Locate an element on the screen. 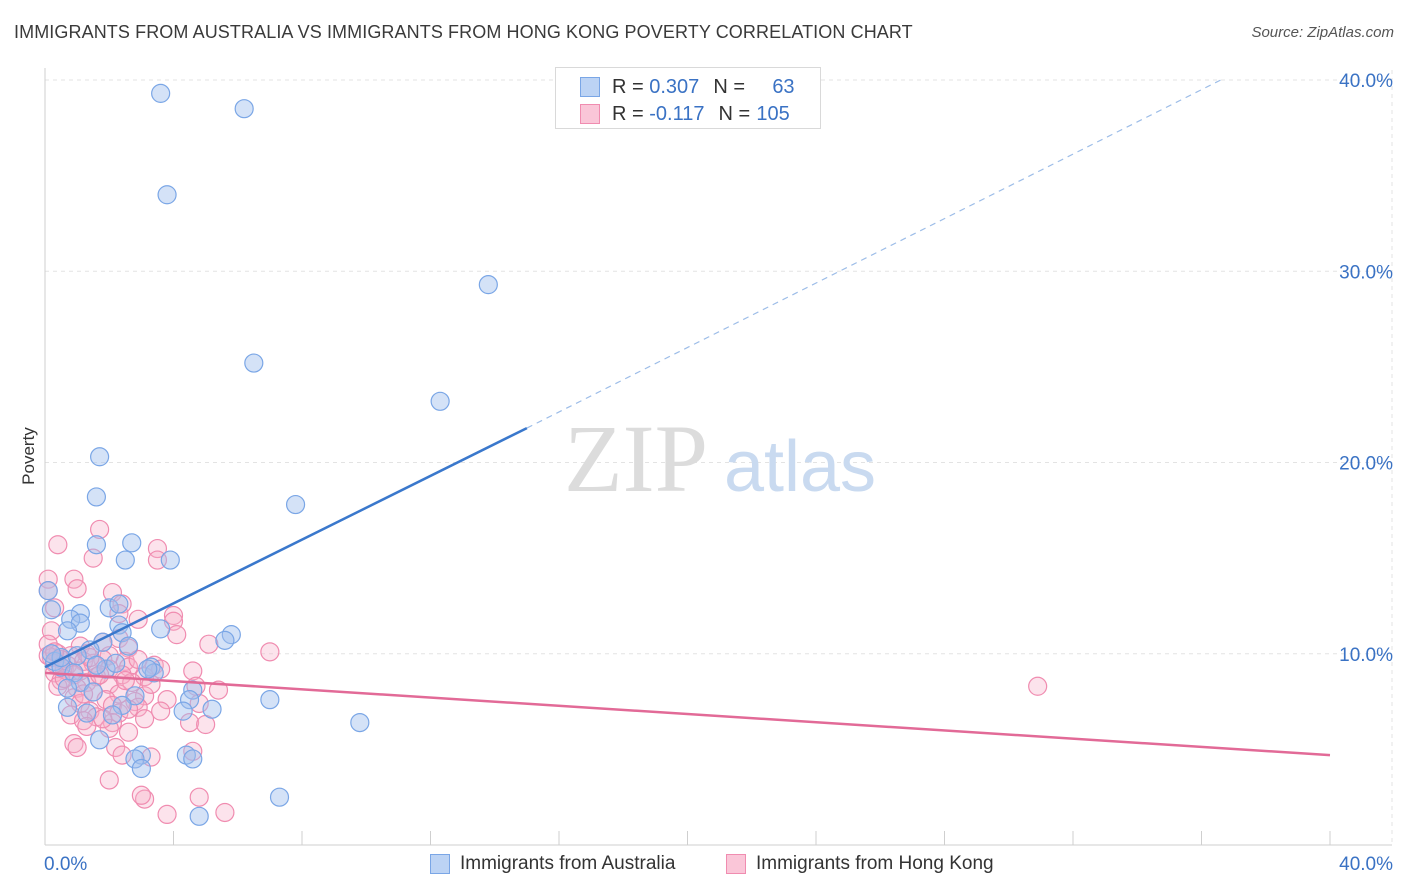 Image resolution: width=1406 pixels, height=892 pixels. n-value: 105 is located at coordinates (773, 113).